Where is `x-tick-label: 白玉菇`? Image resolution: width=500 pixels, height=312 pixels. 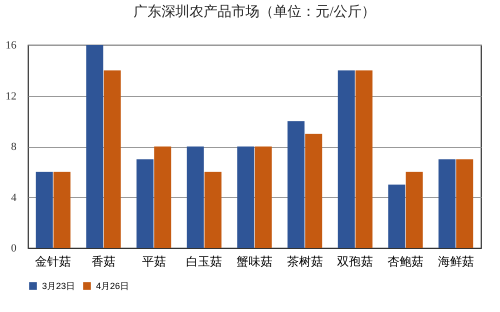
x-tick-label: 白玉菇 is located at coordinates (204, 261).